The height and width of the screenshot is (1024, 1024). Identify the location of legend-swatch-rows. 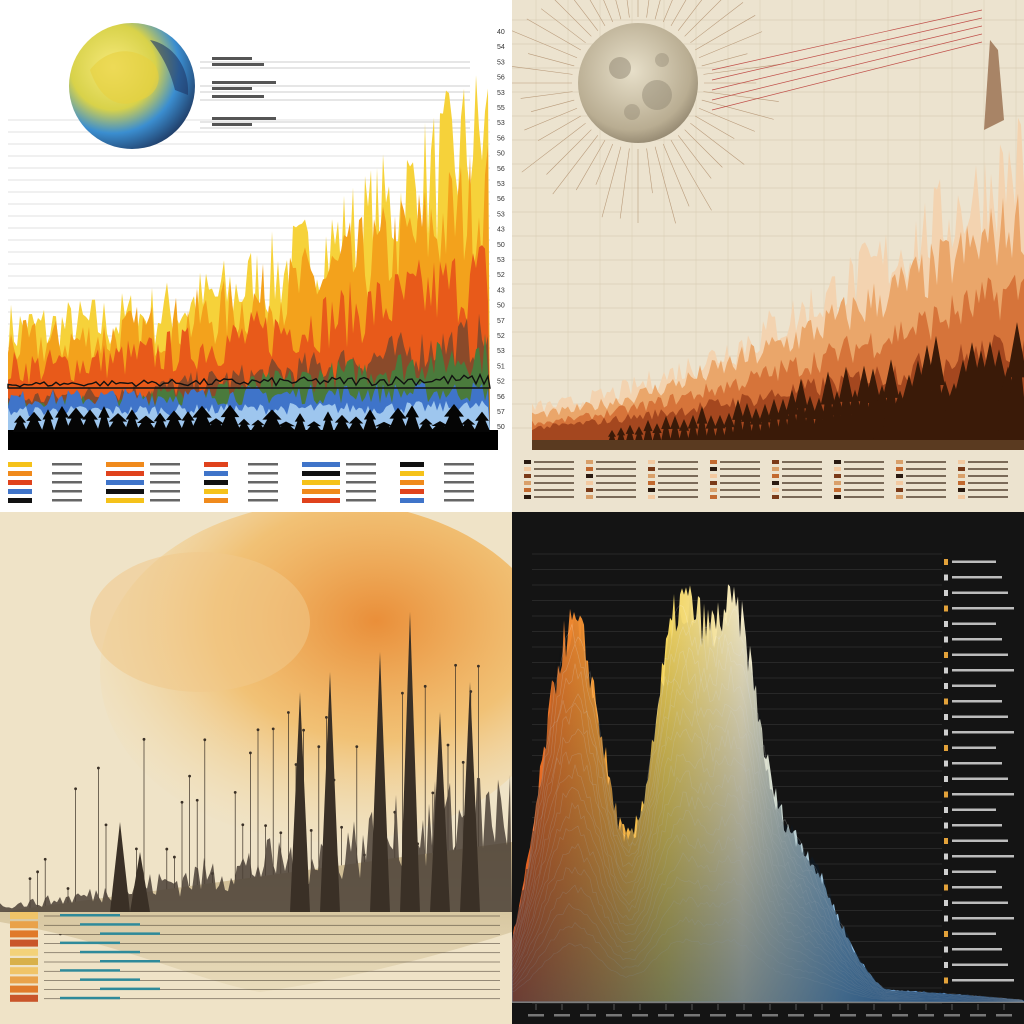
(241, 482).